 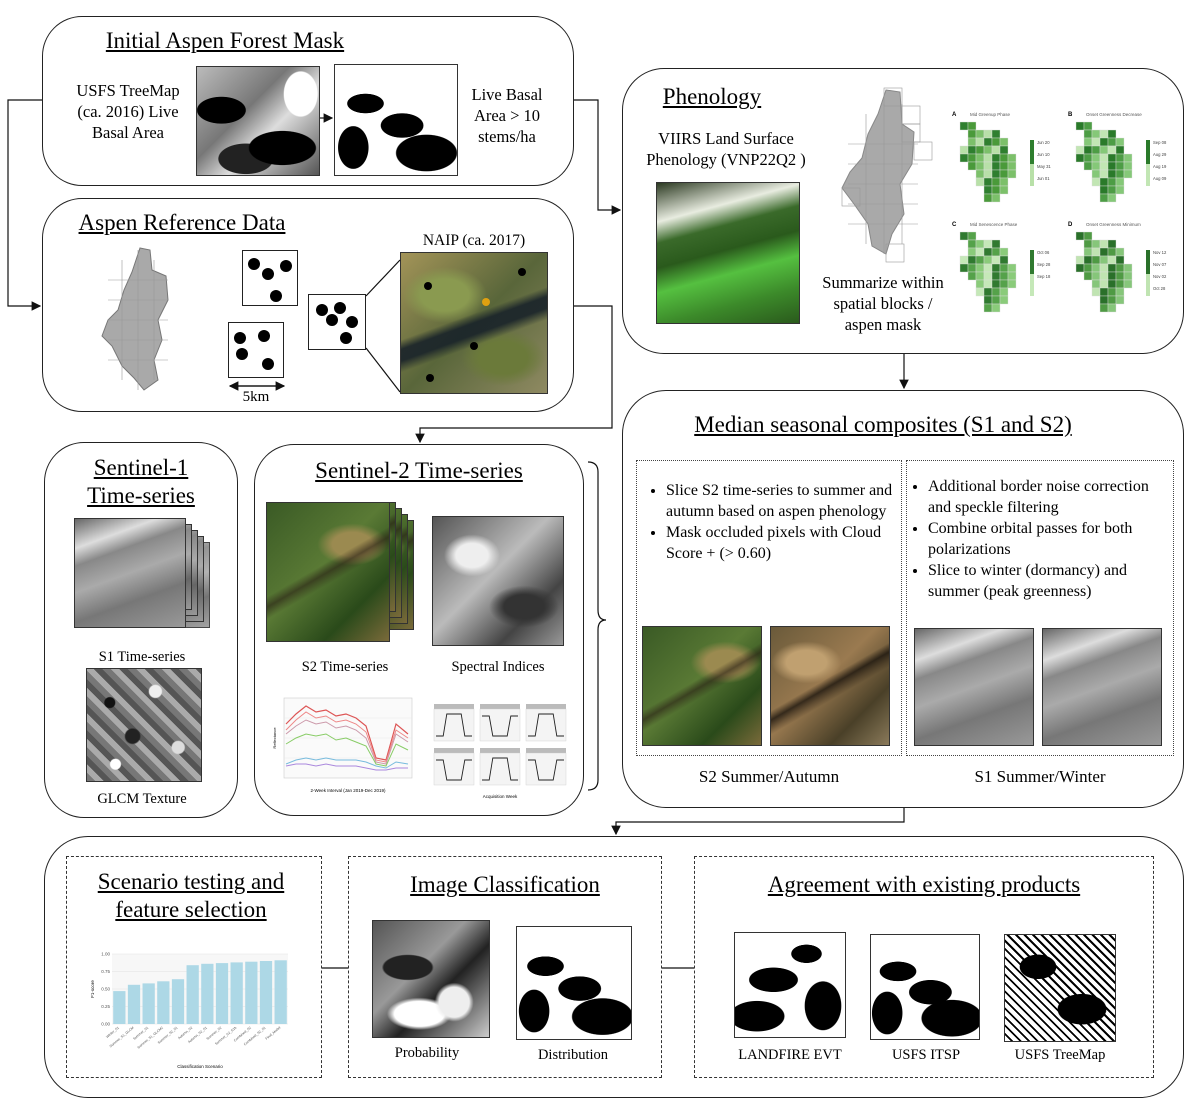 I want to click on aspen-blocks-map, so click(x=135, y=319).